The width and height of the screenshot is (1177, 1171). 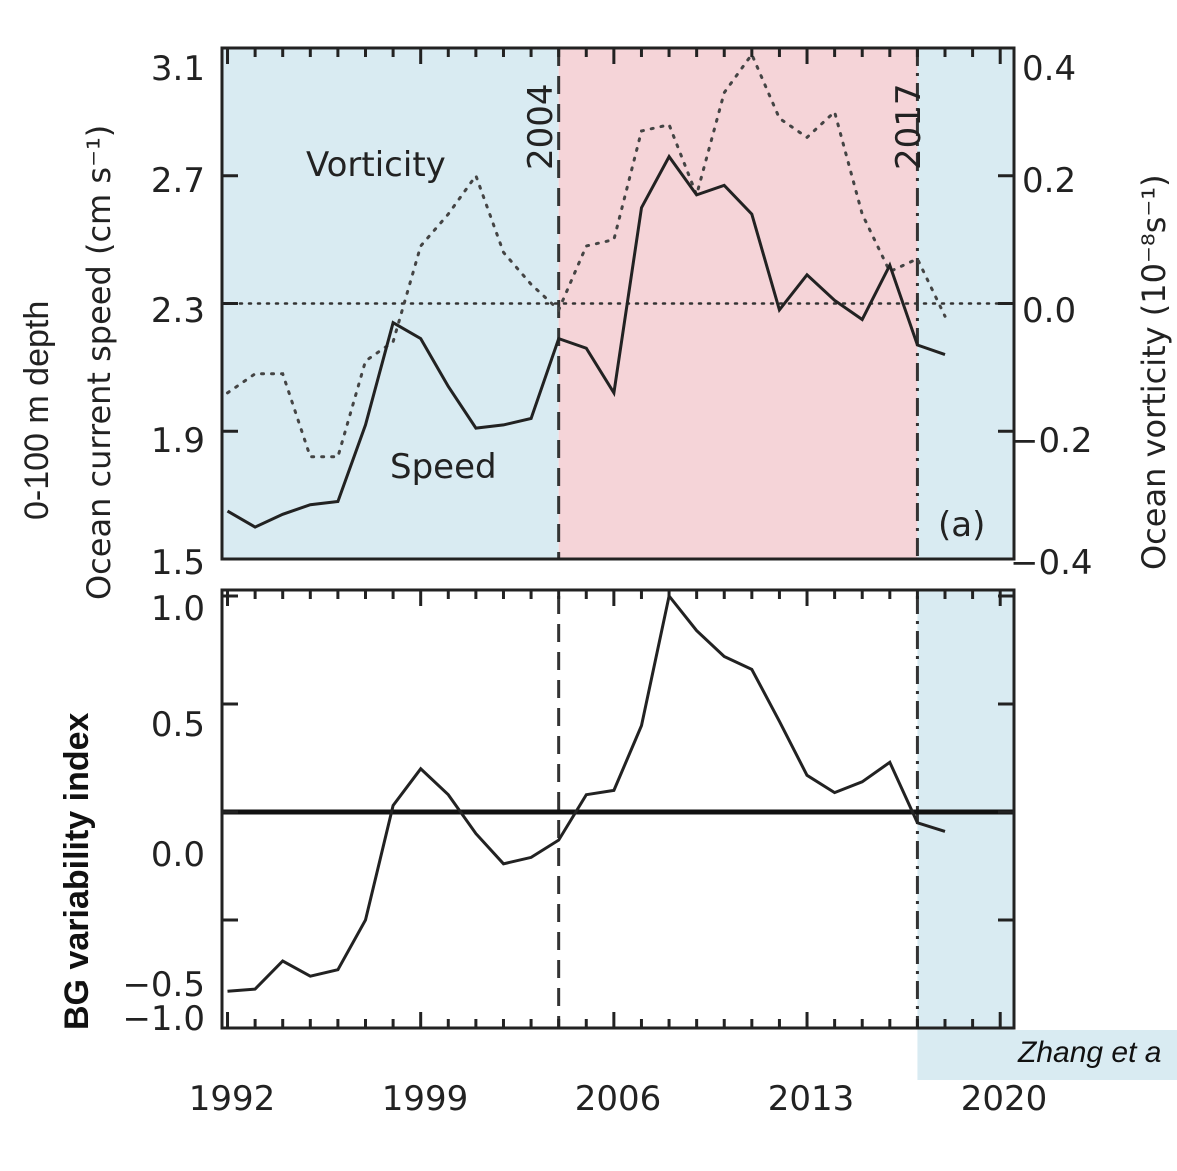 What do you see at coordinates (178, 311) in the screenshot?
I see `ytick-left-label: 2.3` at bounding box center [178, 311].